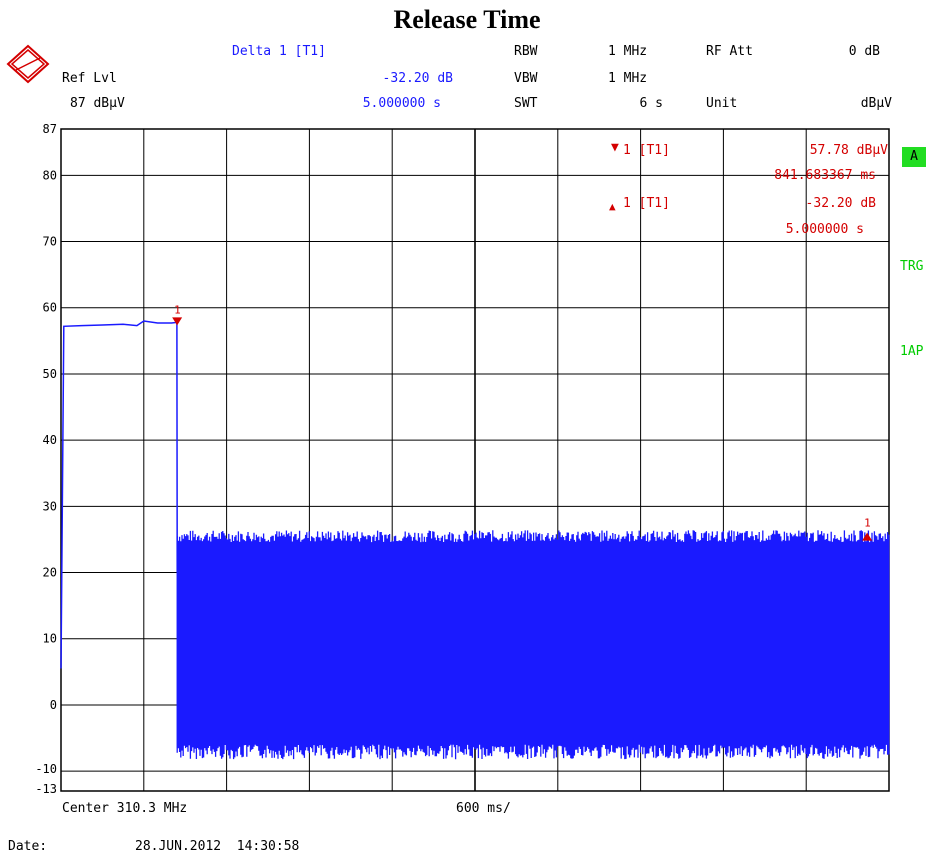 Image resolution: width=934 pixels, height=862 pixels. I want to click on trigger-indicator: TRG, so click(912, 266).